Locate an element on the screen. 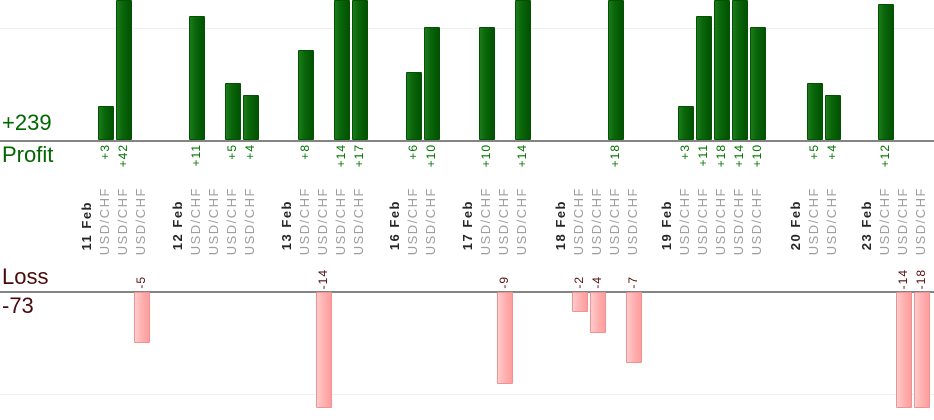 The image size is (934, 420). date-label: 20 Feb is located at coordinates (795, 224).